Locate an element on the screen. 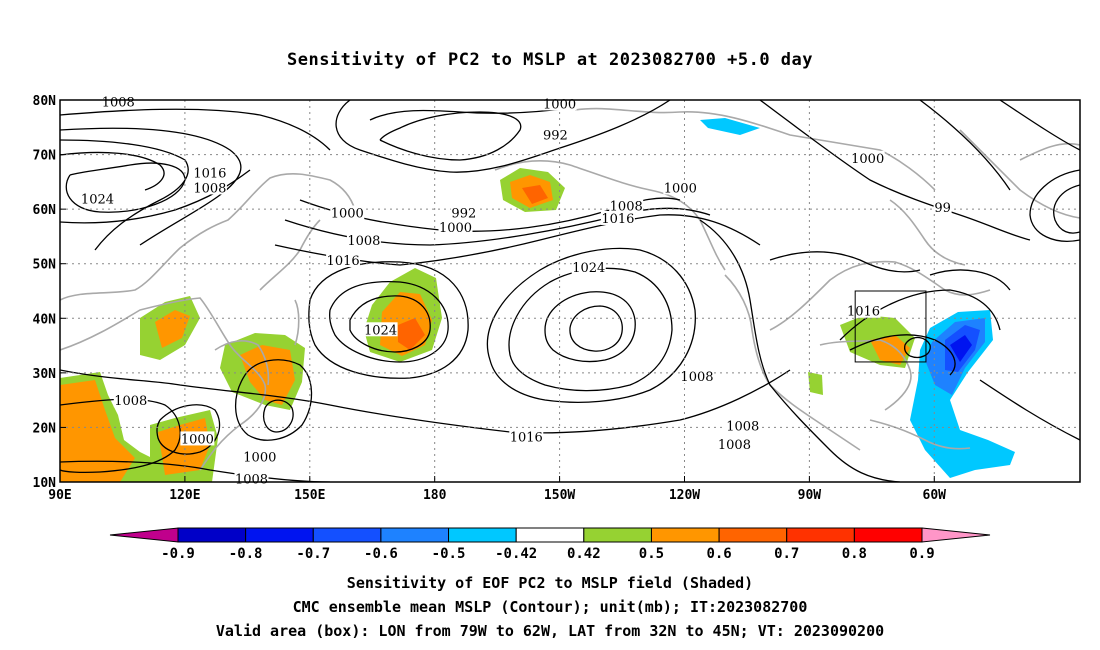  colorbar-label: 0.8 is located at coordinates (854, 554).